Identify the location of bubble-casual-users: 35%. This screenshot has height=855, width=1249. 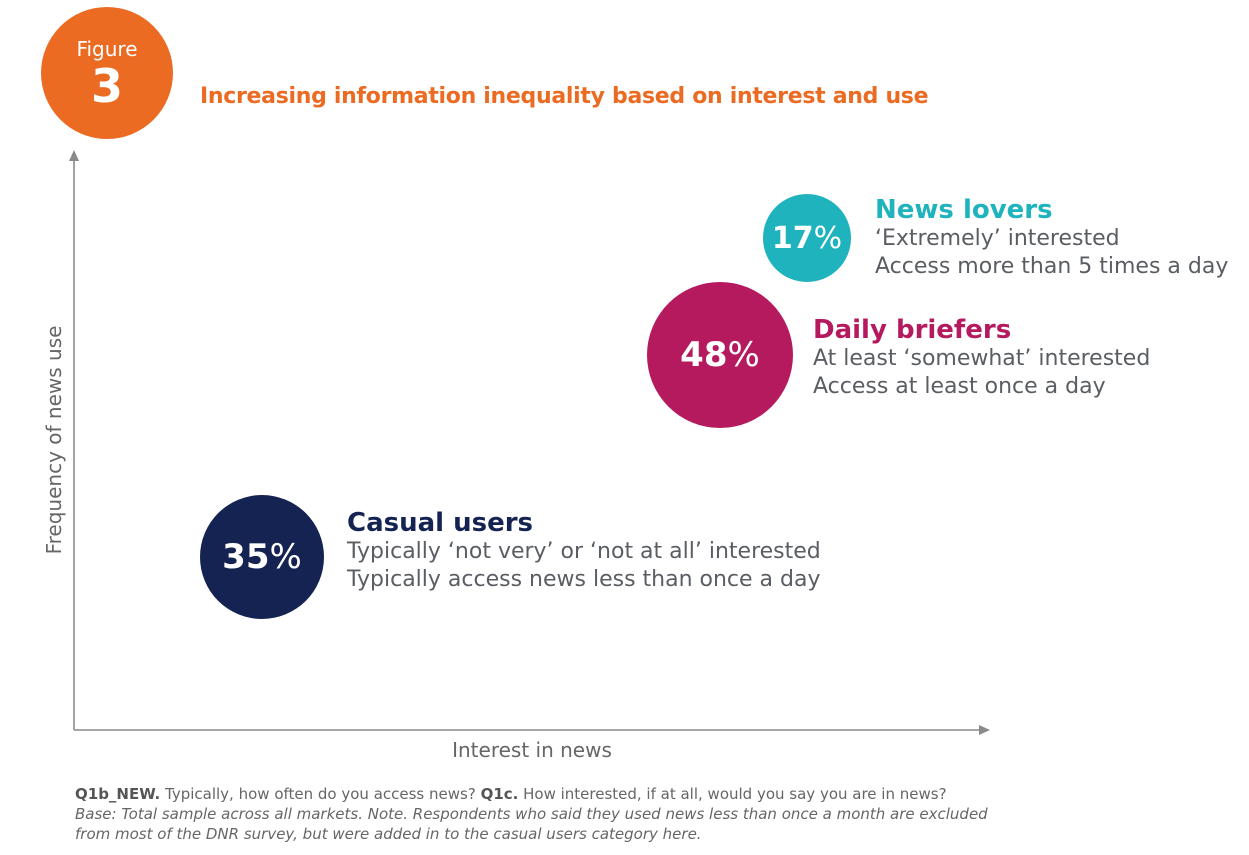
(262, 557).